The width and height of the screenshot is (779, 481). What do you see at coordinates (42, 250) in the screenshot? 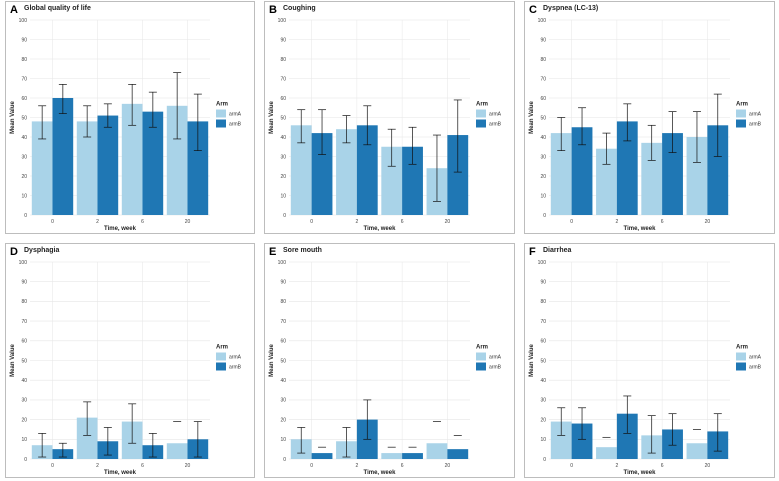
I see `panel-title: Dysphagia` at bounding box center [42, 250].